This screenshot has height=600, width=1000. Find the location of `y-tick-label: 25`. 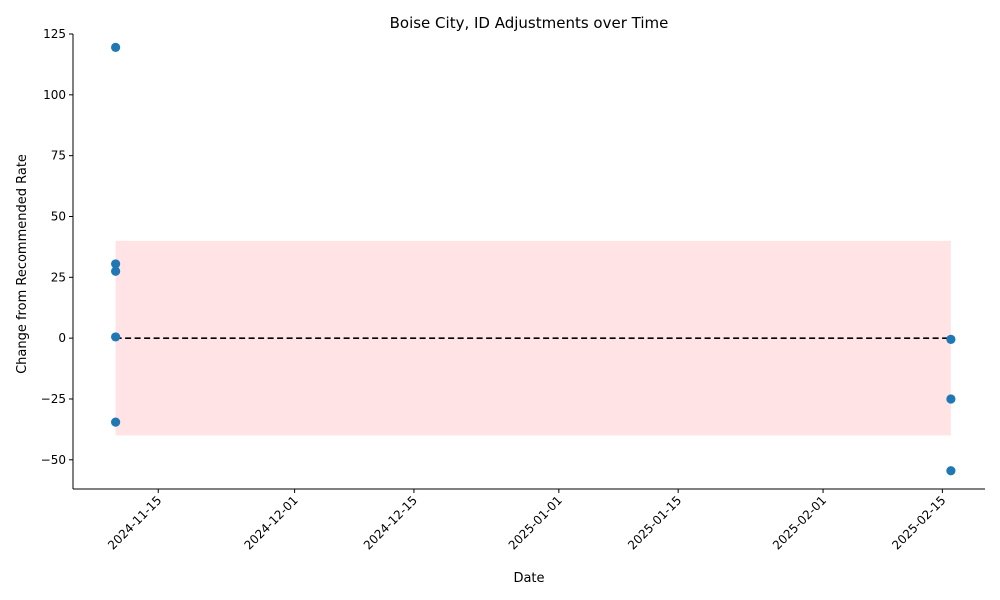

y-tick-label: 25 is located at coordinates (58, 277).